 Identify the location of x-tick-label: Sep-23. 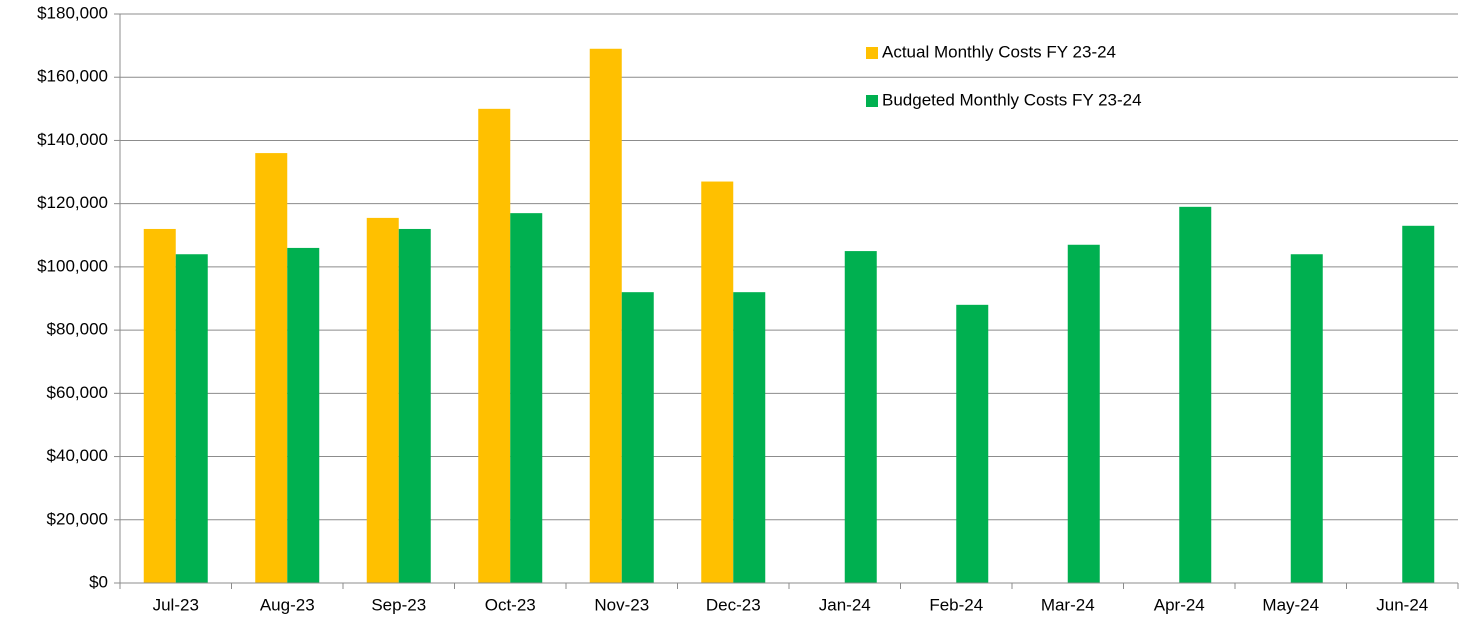
(398, 604).